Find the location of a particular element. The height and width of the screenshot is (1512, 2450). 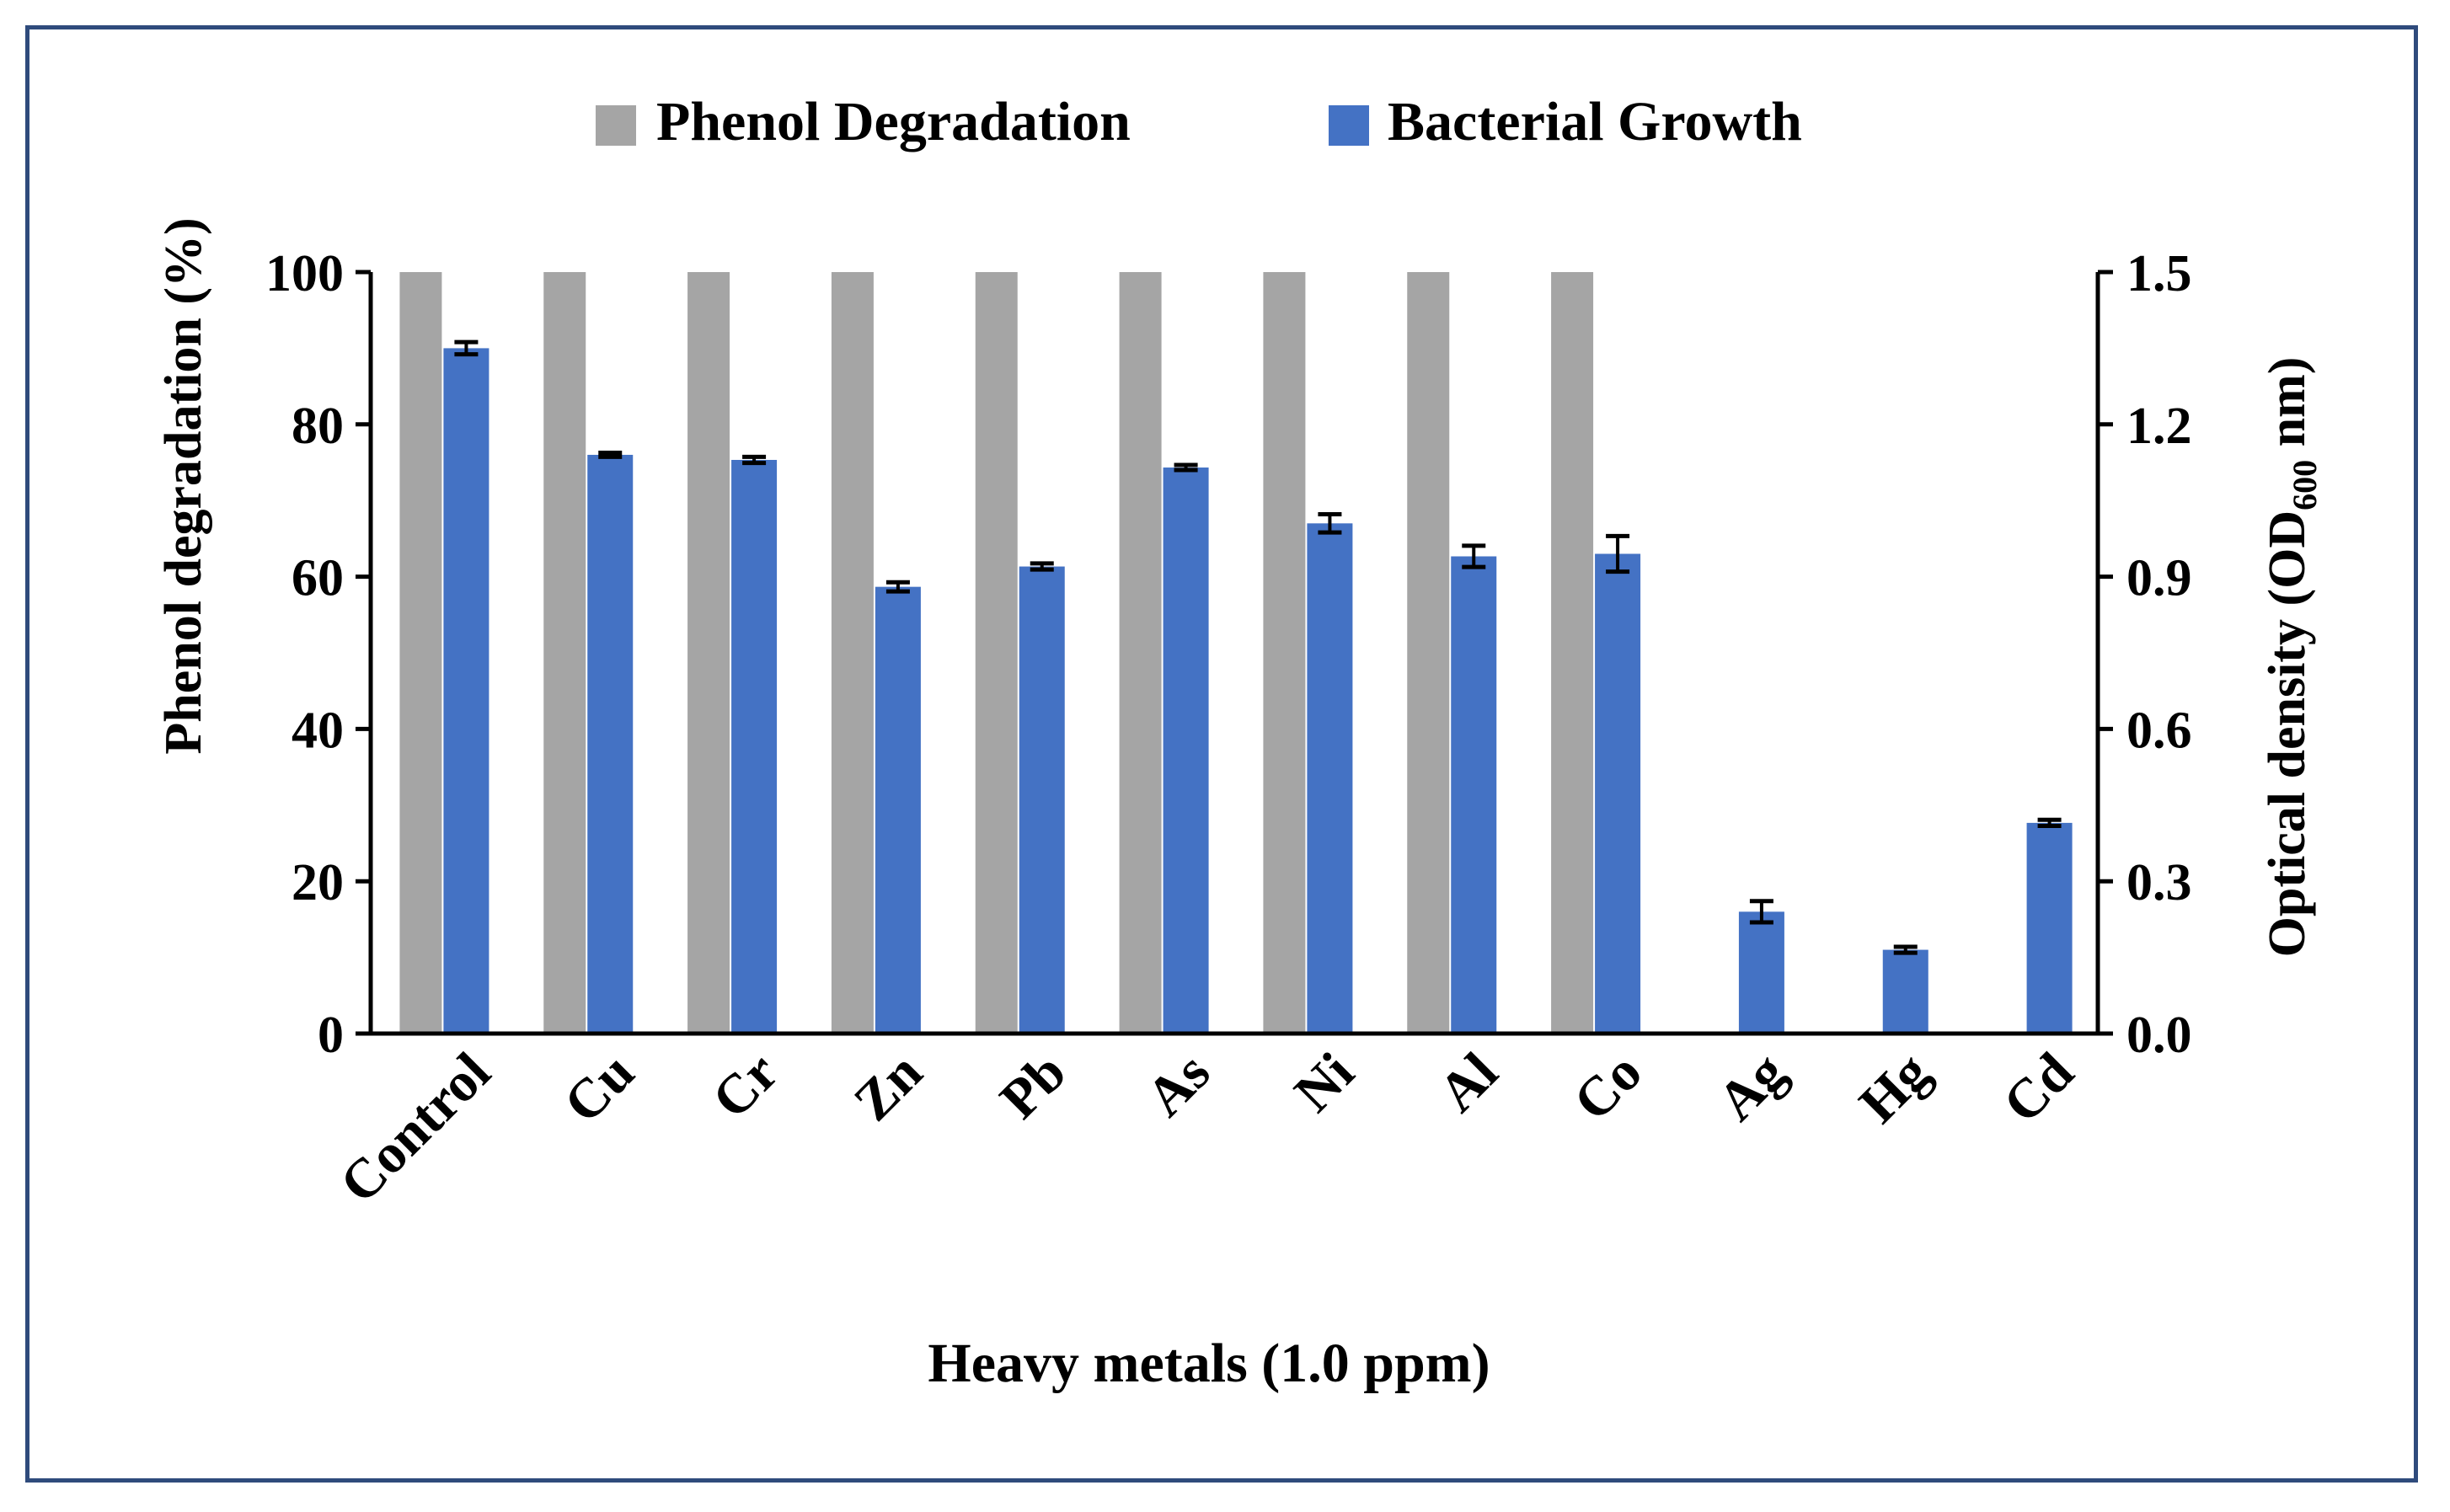

x-tick-label-al: Al is located at coordinates (1468, 1082).